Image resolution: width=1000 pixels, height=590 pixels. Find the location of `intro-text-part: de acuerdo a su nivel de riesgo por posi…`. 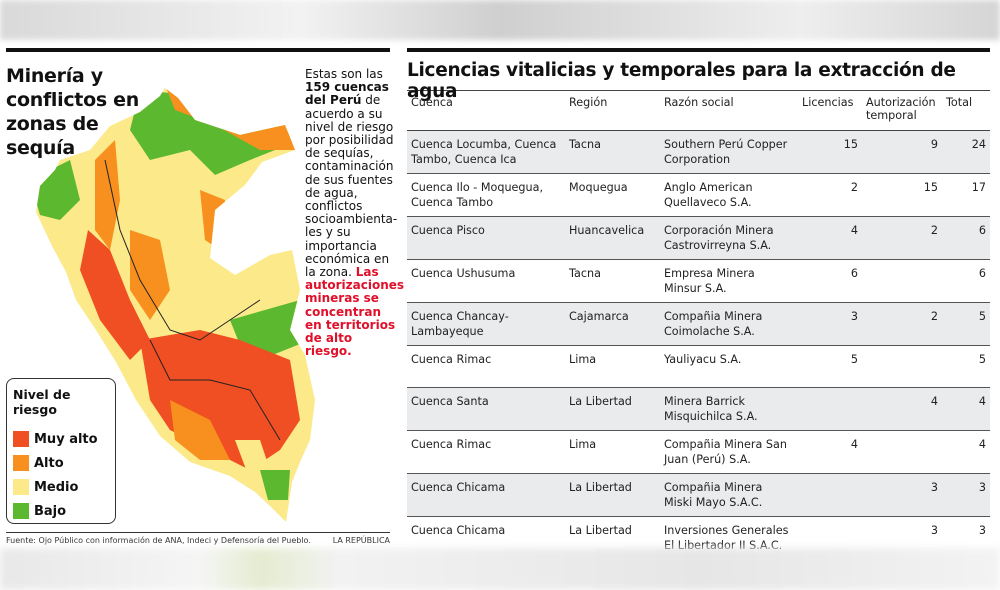

intro-text-part: de acuerdo a su nivel de riesgo por posi… is located at coordinates (351, 186).